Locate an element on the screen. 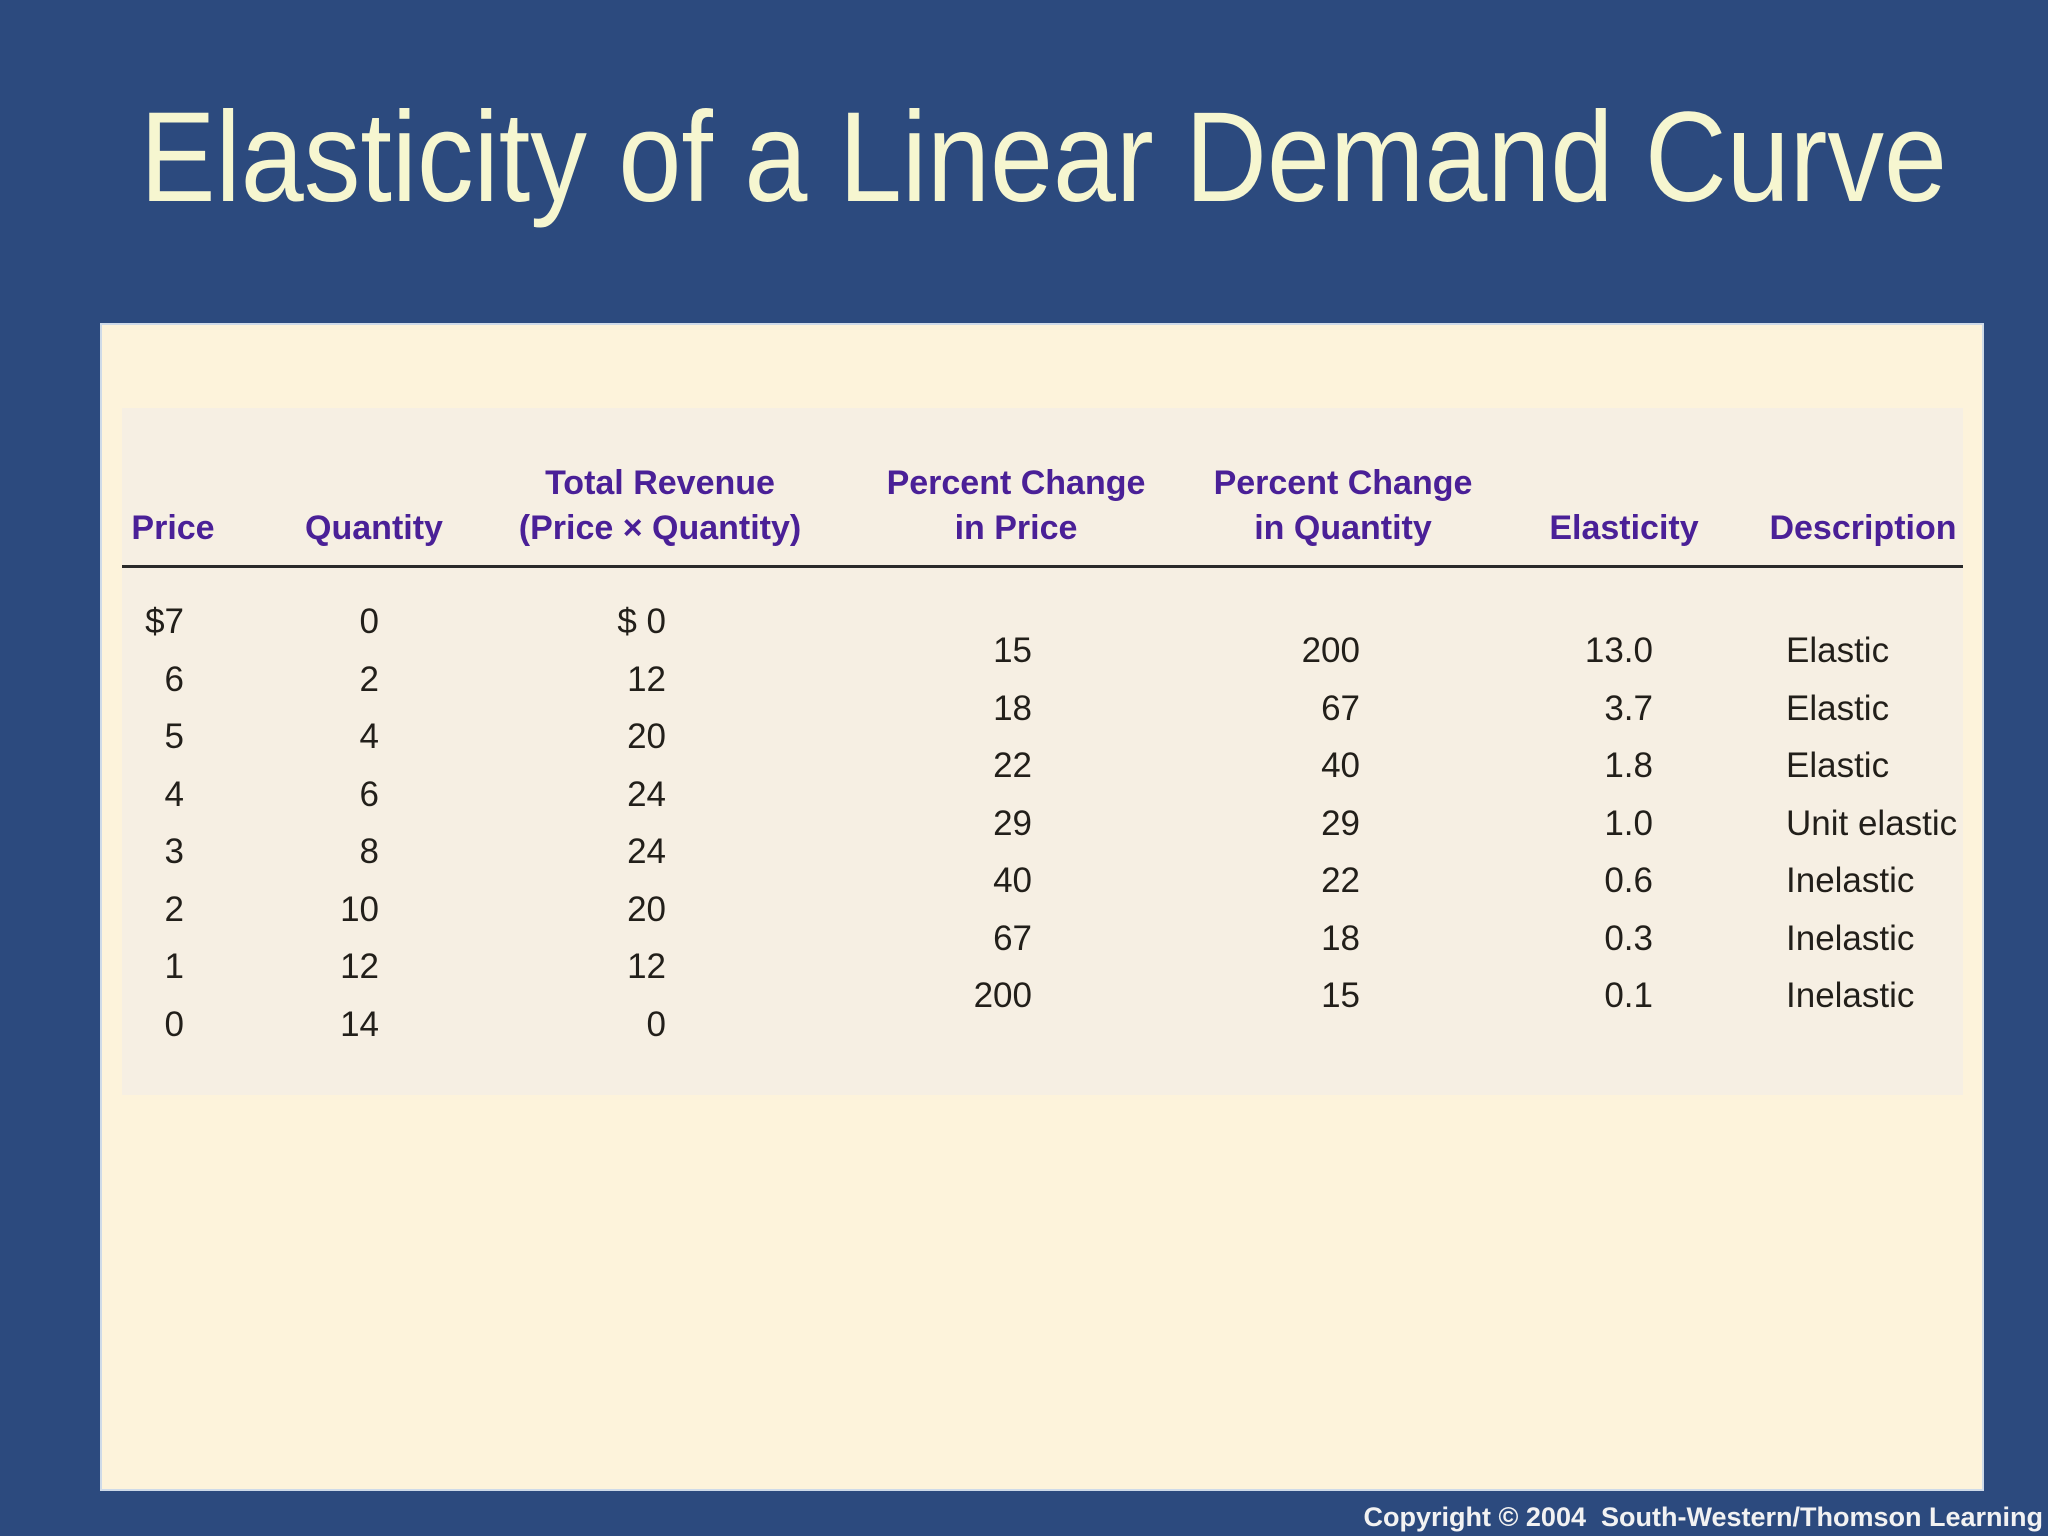 This screenshot has width=2048, height=1536. column-header-quantity: Quantity is located at coordinates (374, 508).